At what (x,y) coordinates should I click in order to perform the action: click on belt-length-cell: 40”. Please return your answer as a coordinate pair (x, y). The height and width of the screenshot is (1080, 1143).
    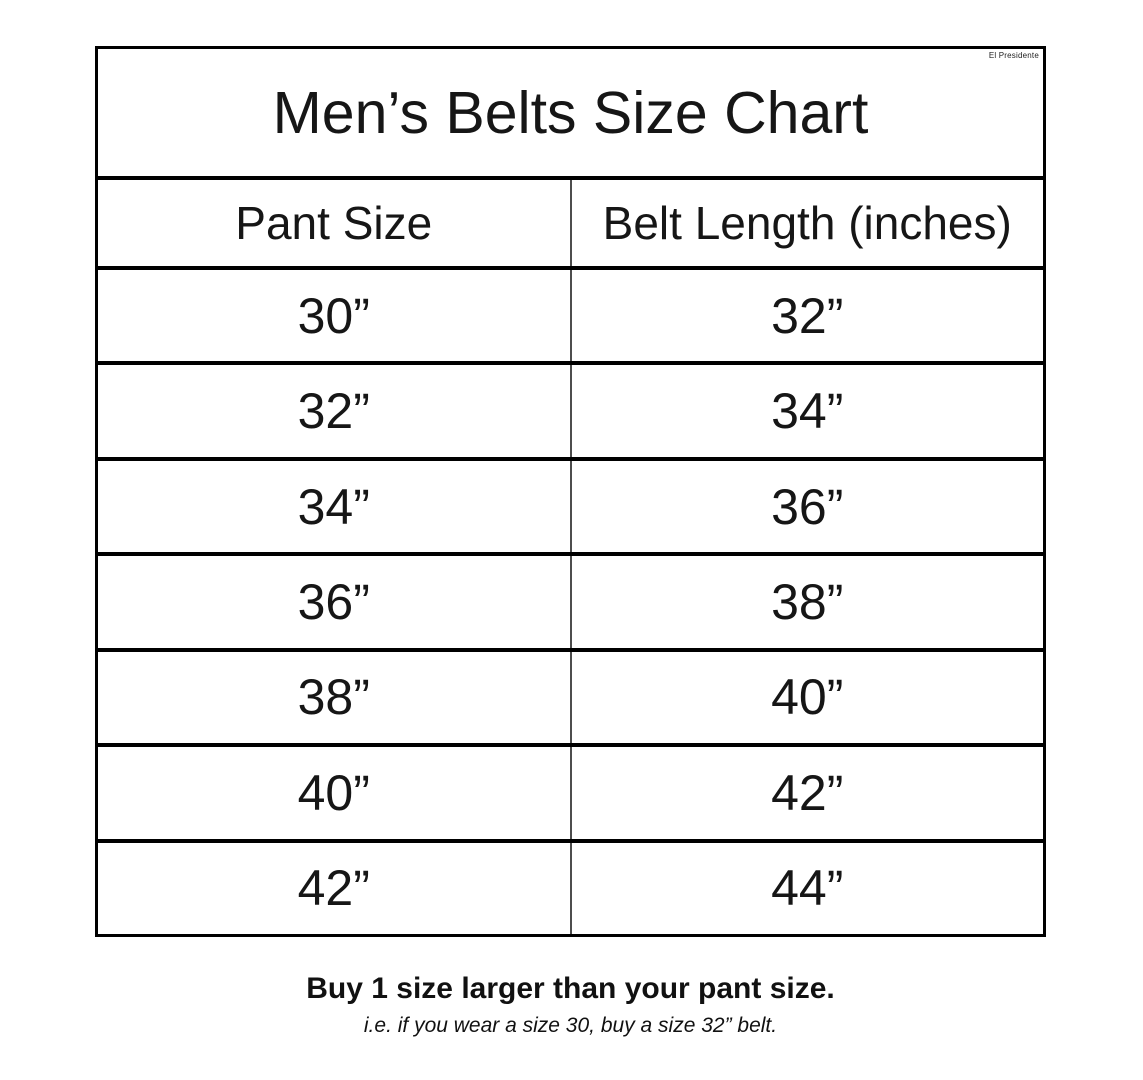
    Looking at the image, I should click on (807, 697).